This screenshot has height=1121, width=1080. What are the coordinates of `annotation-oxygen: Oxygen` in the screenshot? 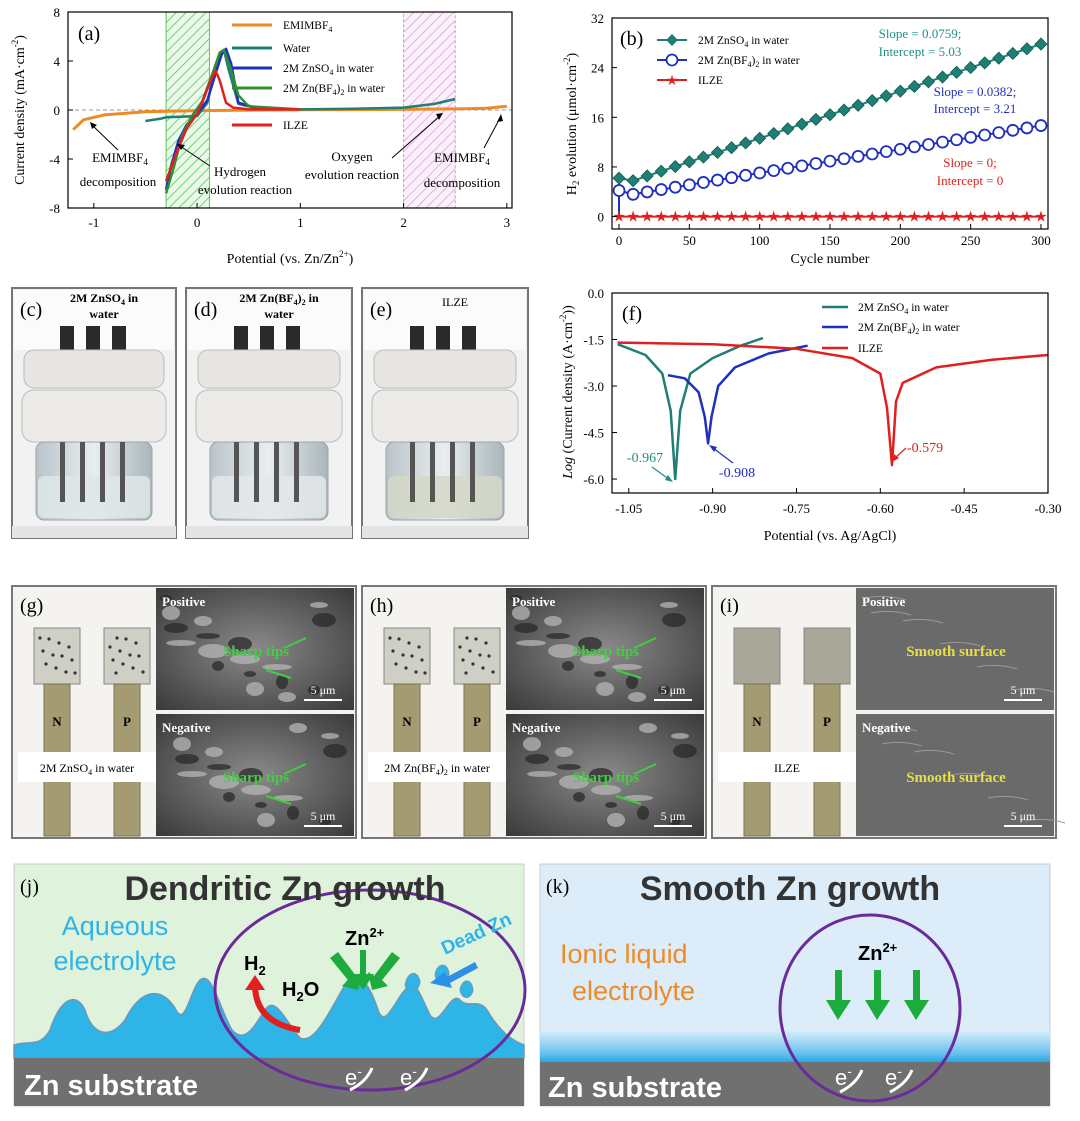 It's located at (352, 156).